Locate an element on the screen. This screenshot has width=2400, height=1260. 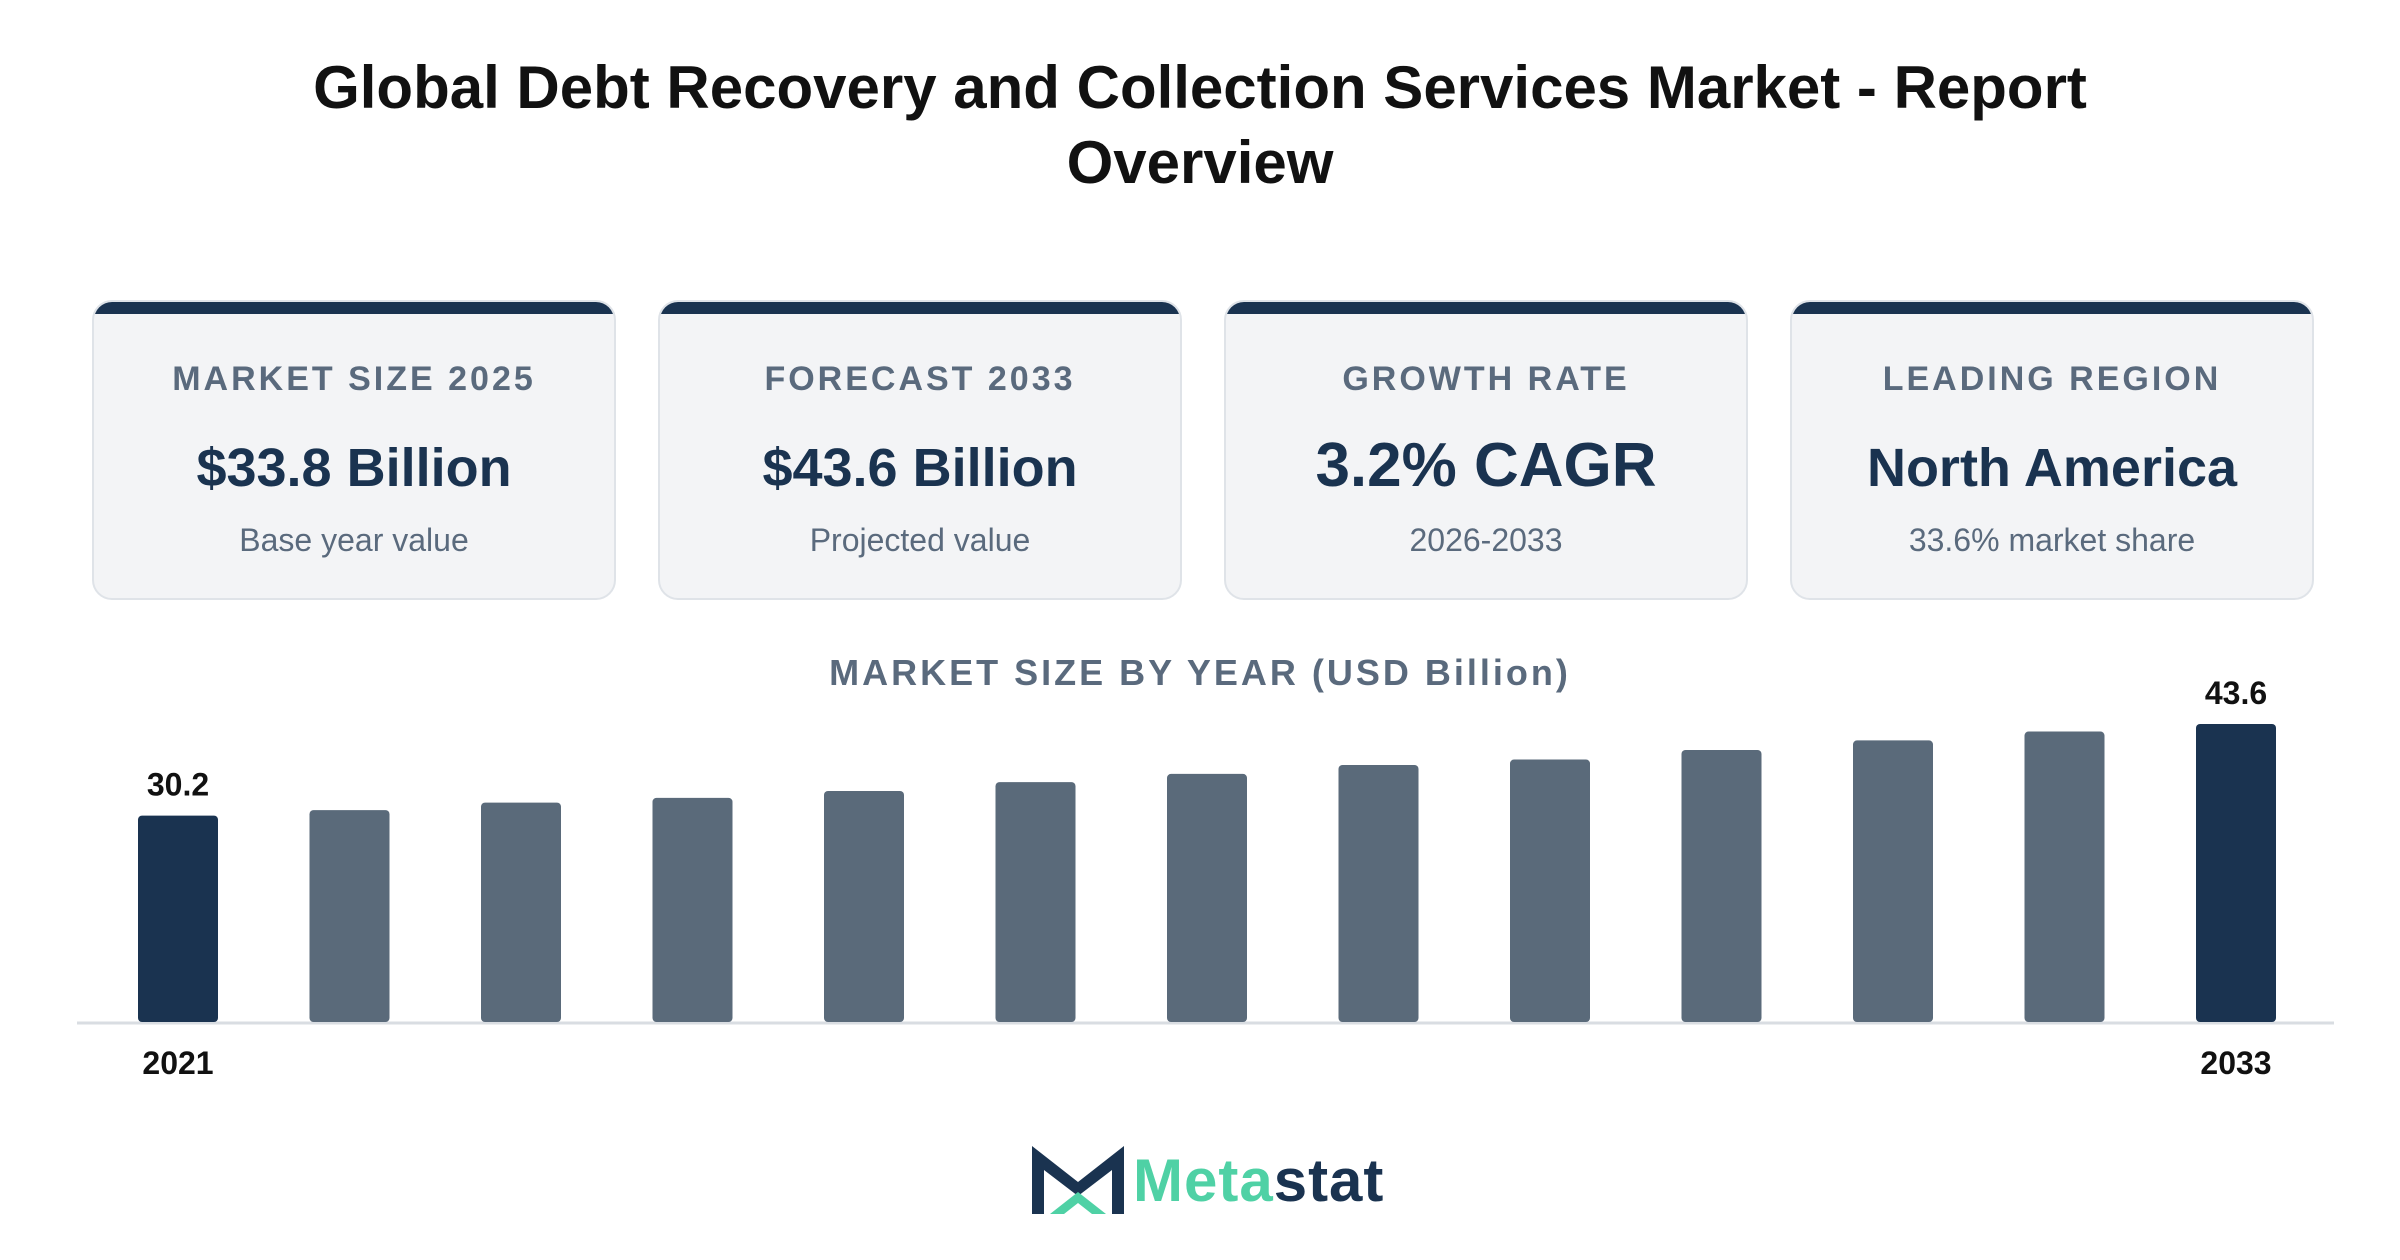
kpi-subtext: Base year value is located at coordinates (354, 540).